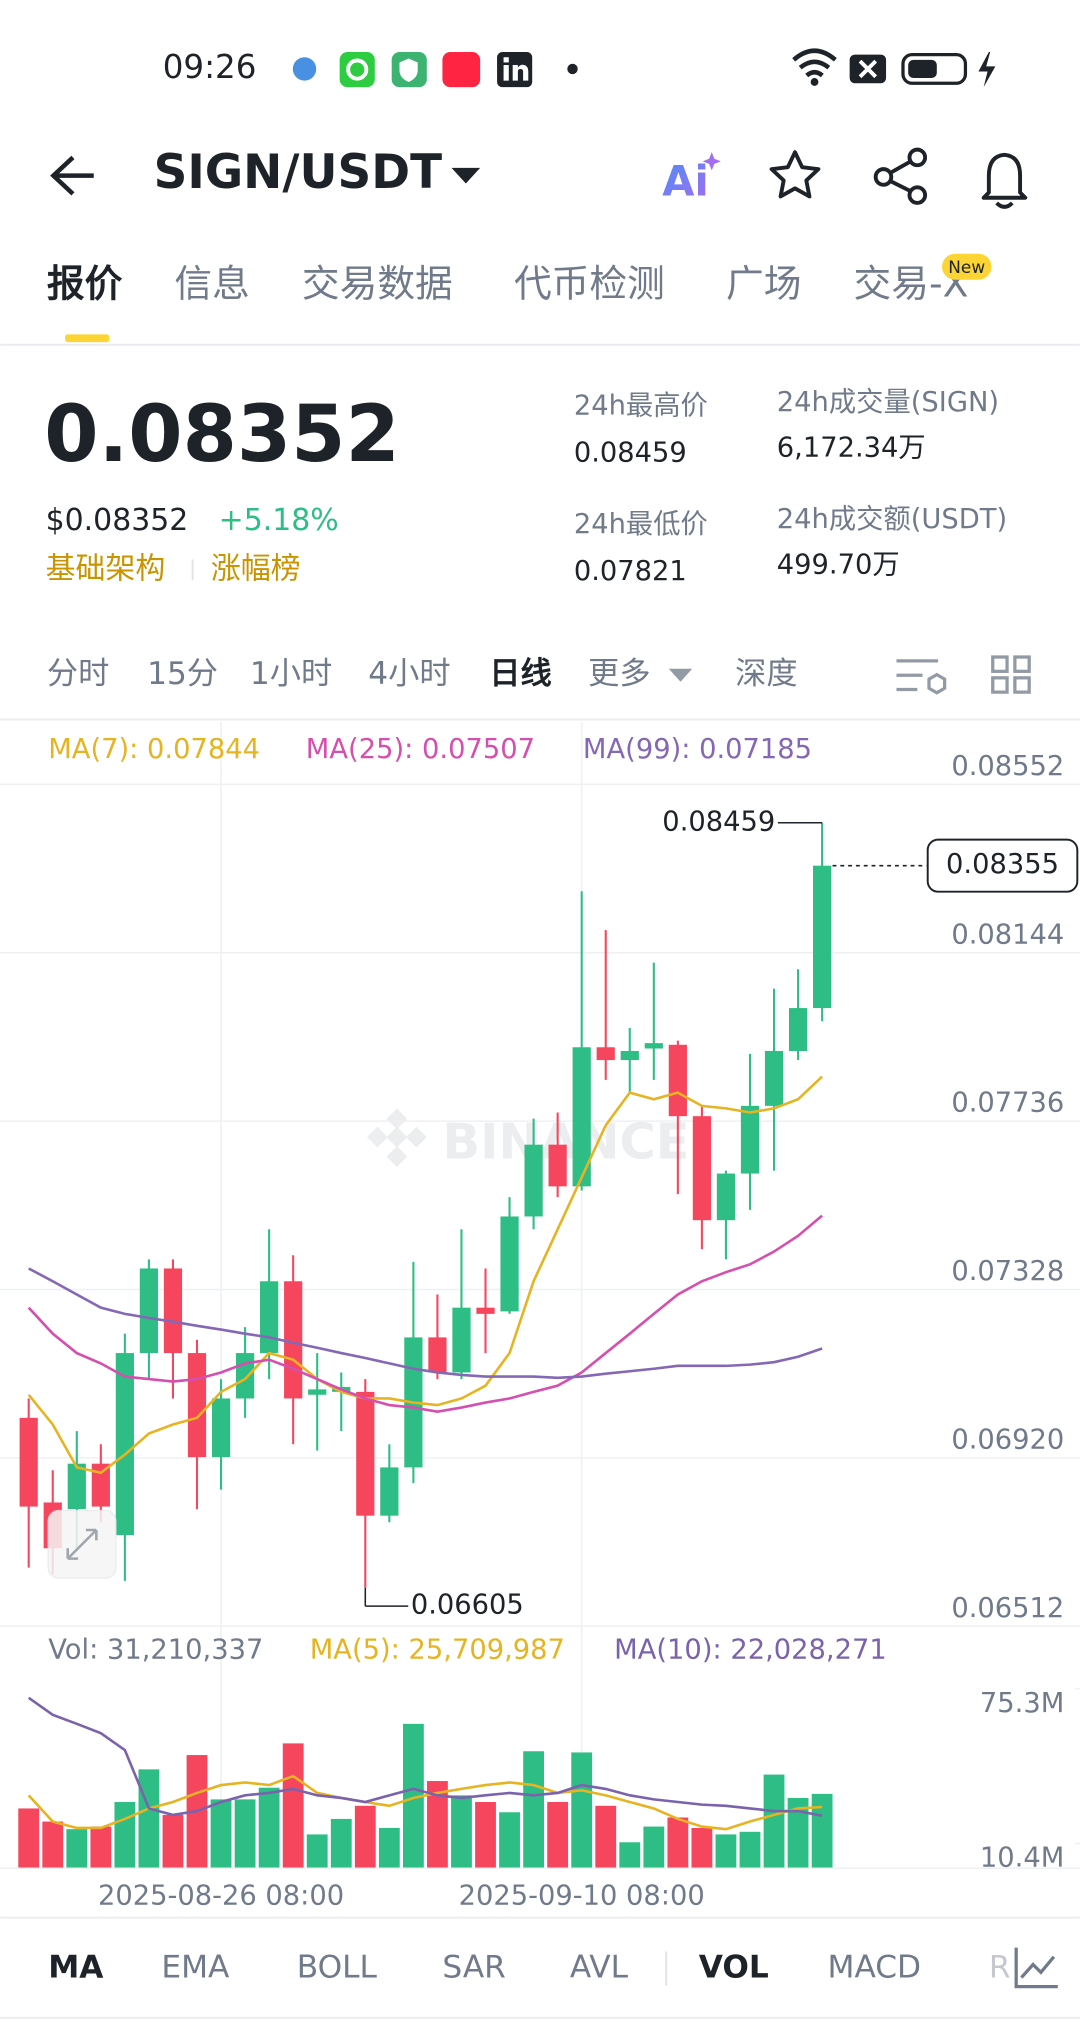 This screenshot has width=1080, height=2040. Describe the element at coordinates (195, 1967) in the screenshot. I see `indicator: EMA` at that location.